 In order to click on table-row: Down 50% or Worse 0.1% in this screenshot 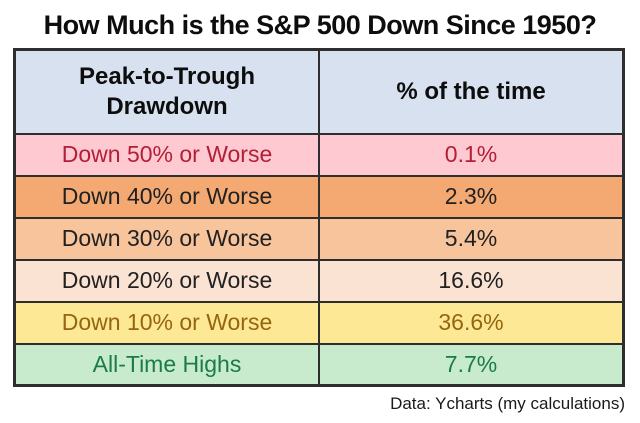, I will do `click(319, 154)`.